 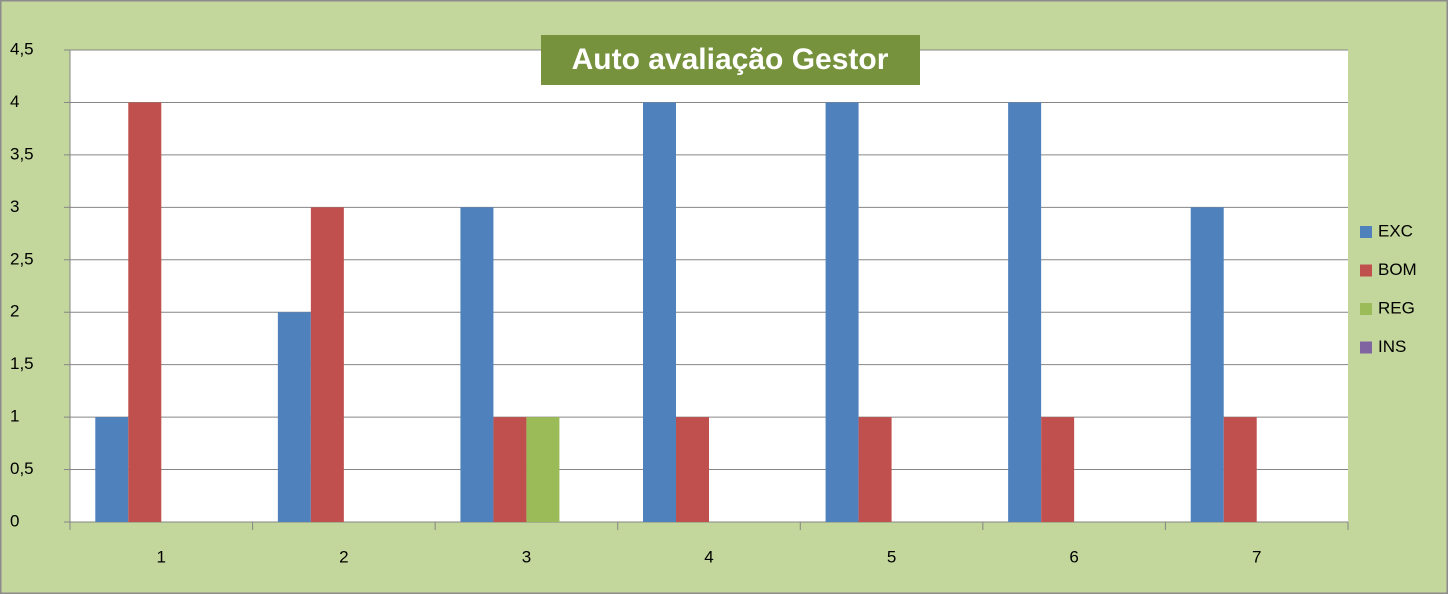 What do you see at coordinates (526, 556) in the screenshot?
I see `x-tick-label: 3` at bounding box center [526, 556].